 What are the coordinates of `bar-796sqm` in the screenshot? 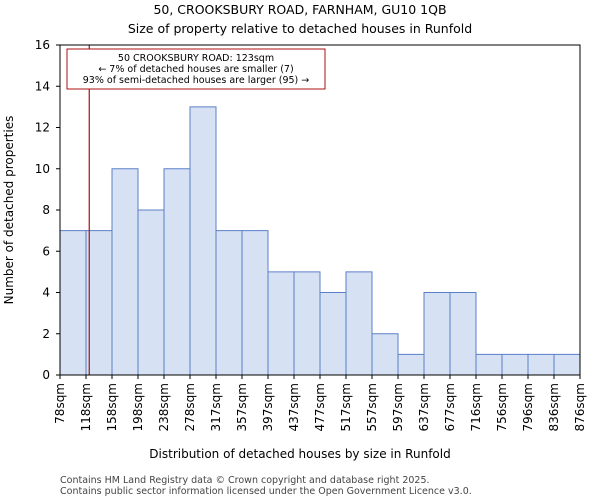 It's located at (541, 364).